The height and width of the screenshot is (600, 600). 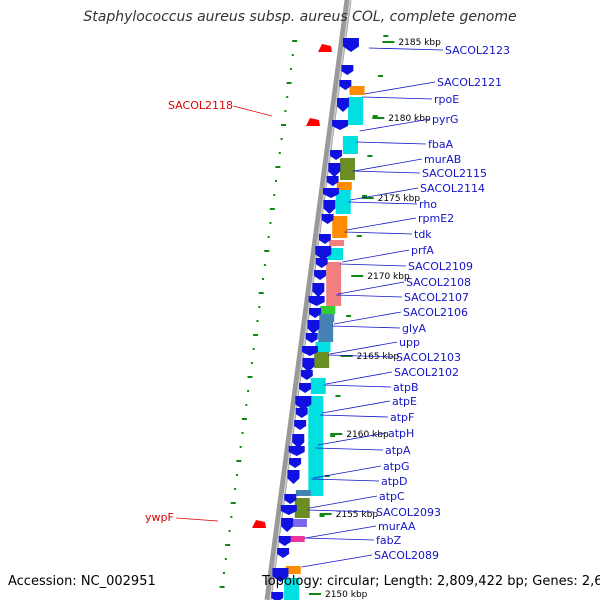 I want to click on gene-label: glyA, so click(x=414, y=328).